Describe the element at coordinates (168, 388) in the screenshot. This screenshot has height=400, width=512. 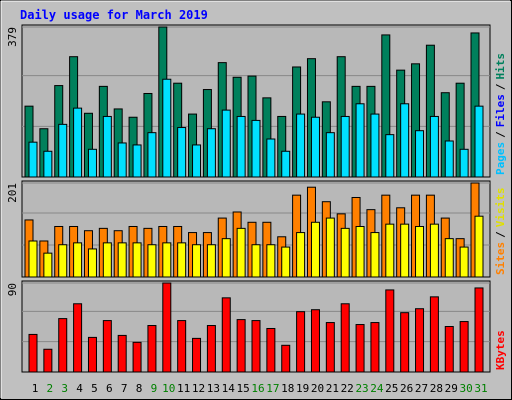
I see `x-tick-label: 10` at that location.